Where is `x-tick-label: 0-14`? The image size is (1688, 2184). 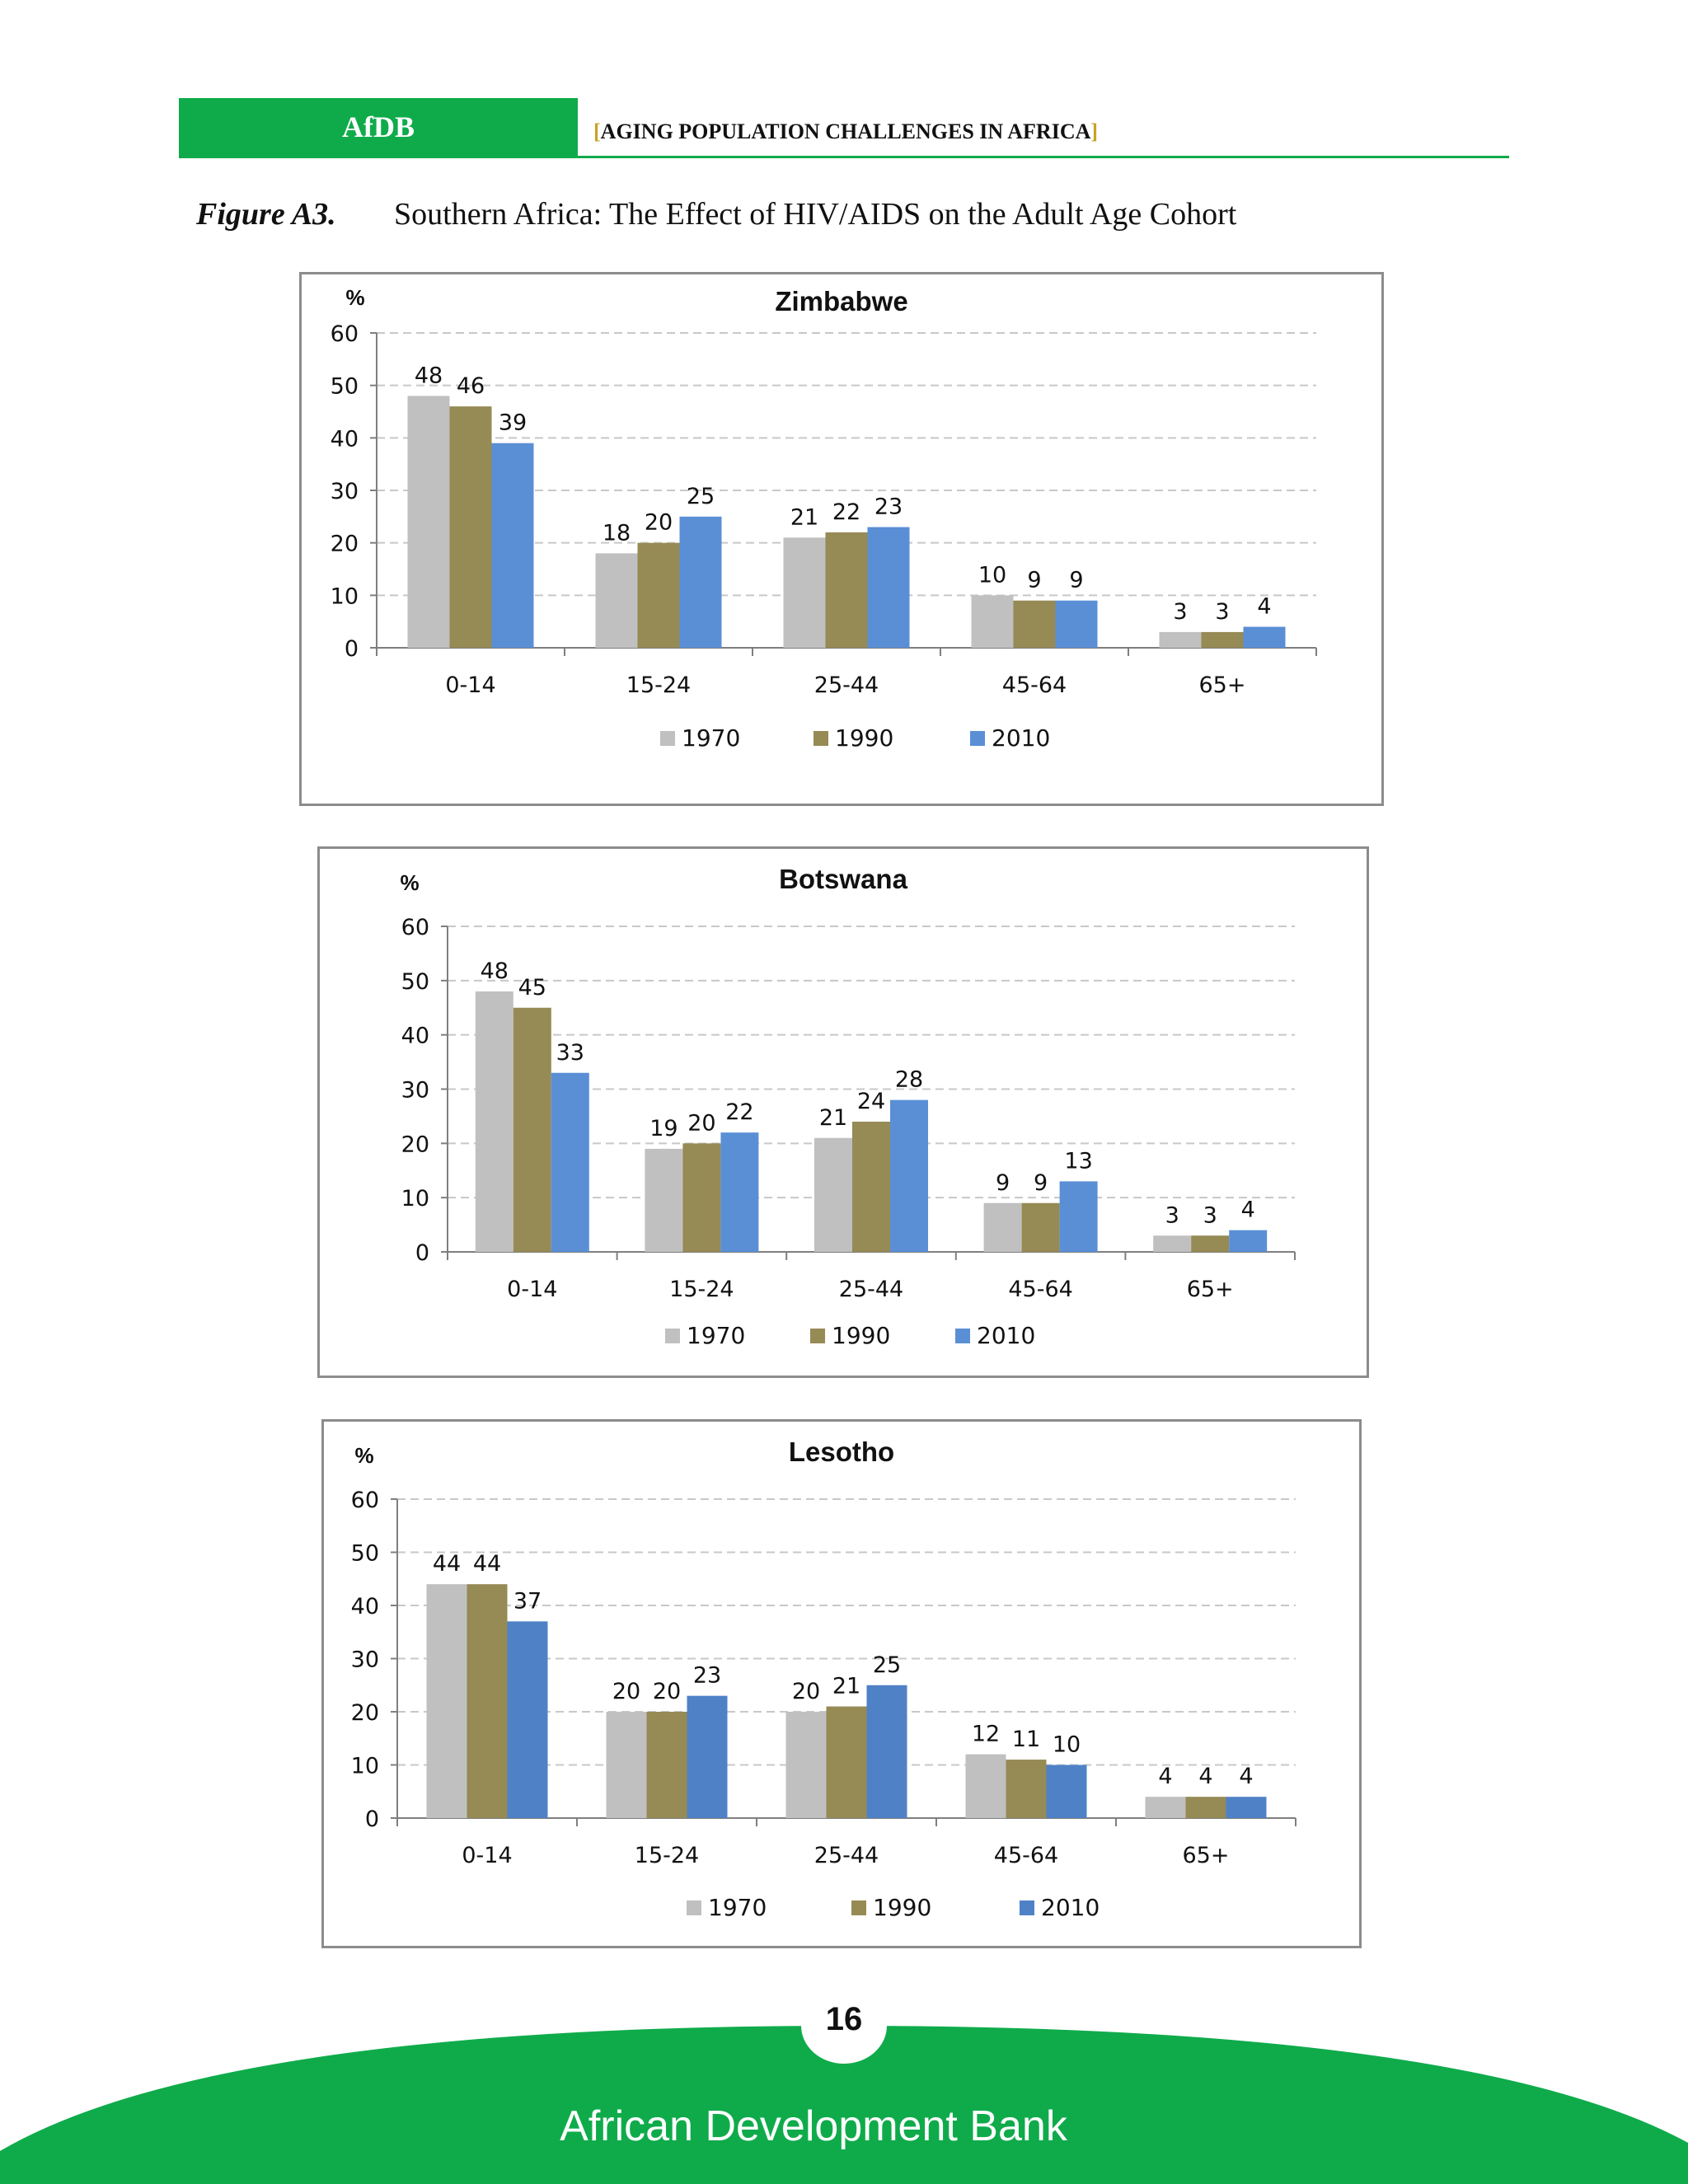
x-tick-label: 0-14 is located at coordinates (470, 685).